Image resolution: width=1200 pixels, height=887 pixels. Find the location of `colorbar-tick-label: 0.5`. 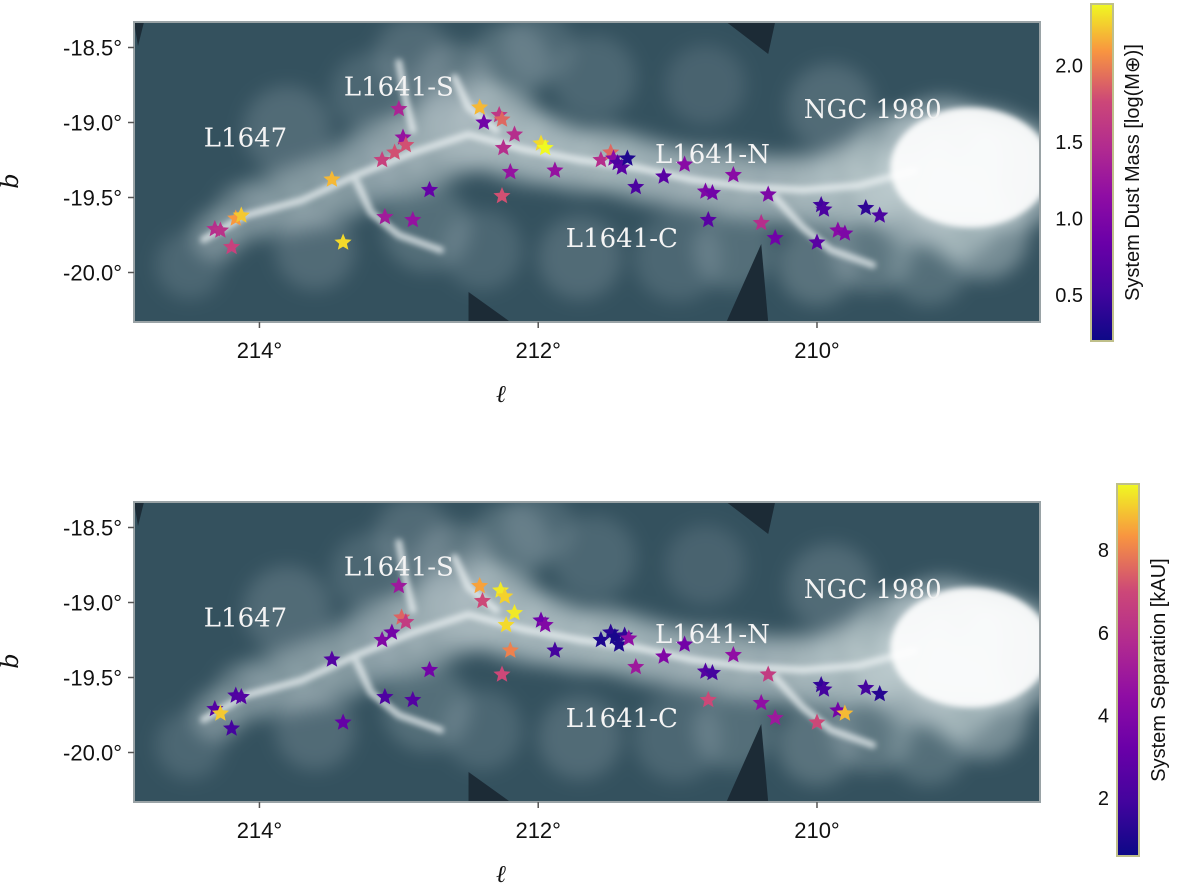

colorbar-tick-label: 0.5 is located at coordinates (1069, 296).